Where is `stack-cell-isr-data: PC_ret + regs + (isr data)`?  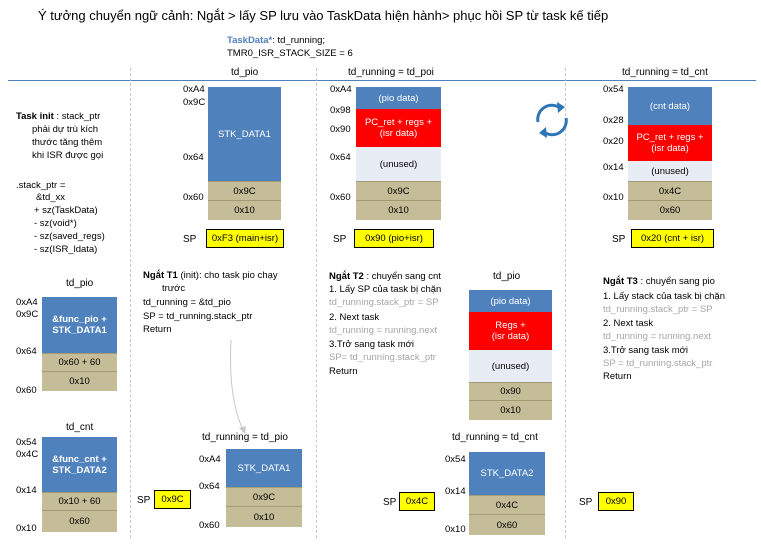 stack-cell-isr-data: PC_ret + regs + (isr data) is located at coordinates (398, 128).